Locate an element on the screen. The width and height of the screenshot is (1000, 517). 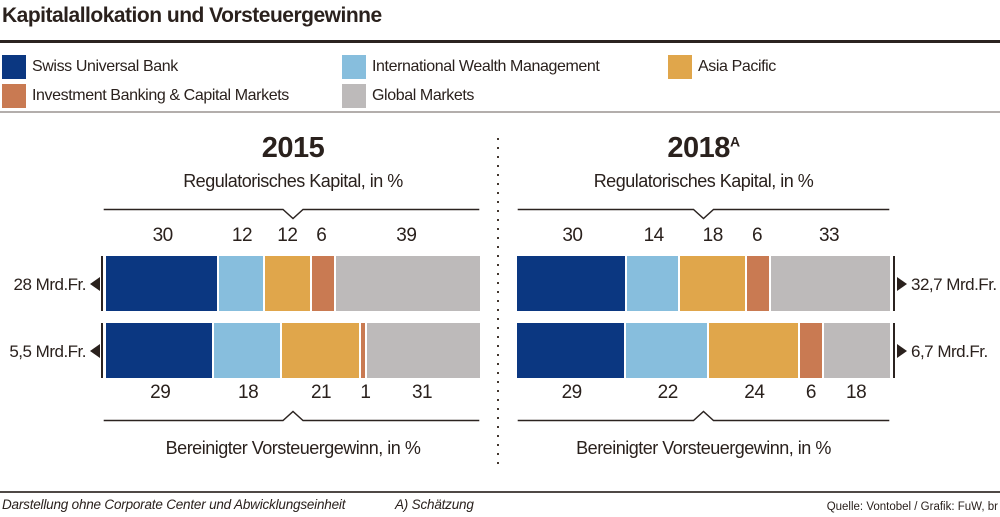
footer-rule is located at coordinates (500, 492).